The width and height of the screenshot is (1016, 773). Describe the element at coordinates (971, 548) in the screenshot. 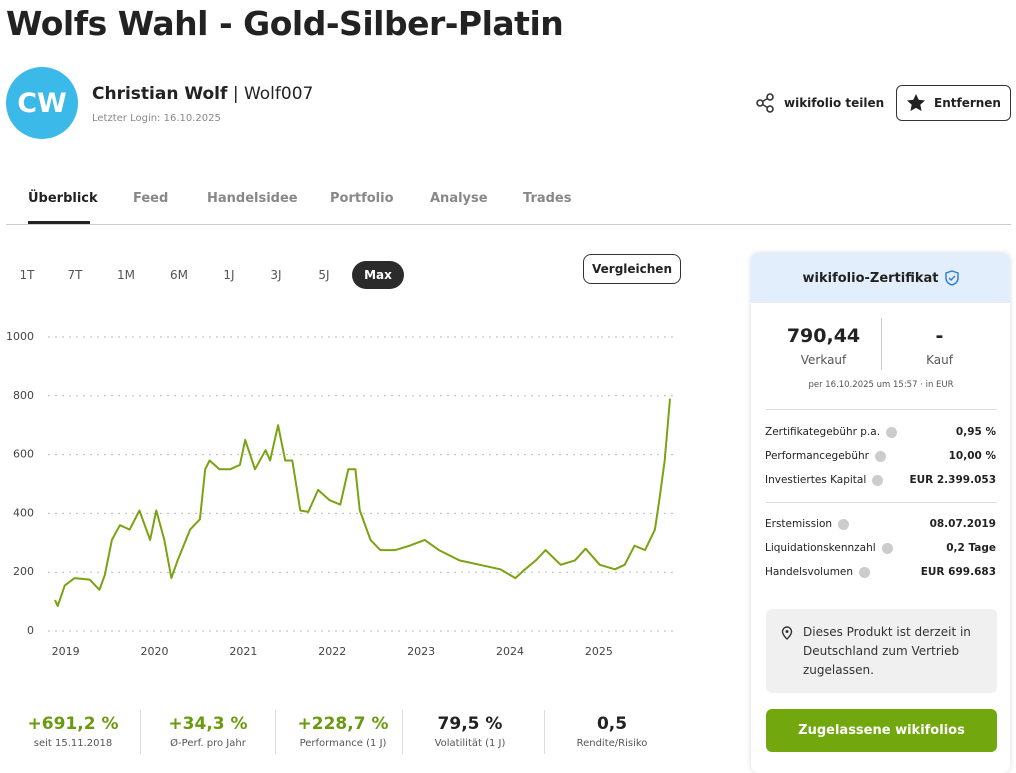

I see `row-value: 0,2 Tage` at that location.